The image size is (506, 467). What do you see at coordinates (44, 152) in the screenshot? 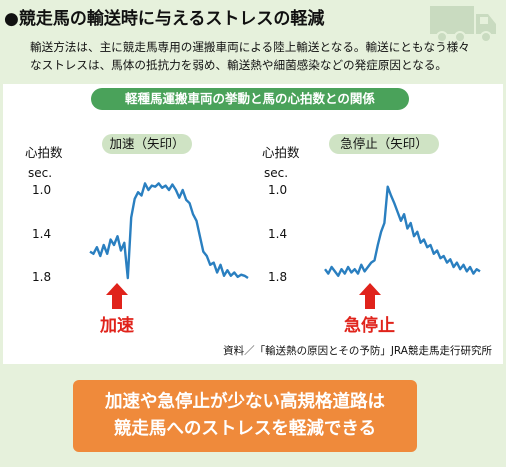
I see `y-axis-label-left: 心拍数` at bounding box center [44, 152].